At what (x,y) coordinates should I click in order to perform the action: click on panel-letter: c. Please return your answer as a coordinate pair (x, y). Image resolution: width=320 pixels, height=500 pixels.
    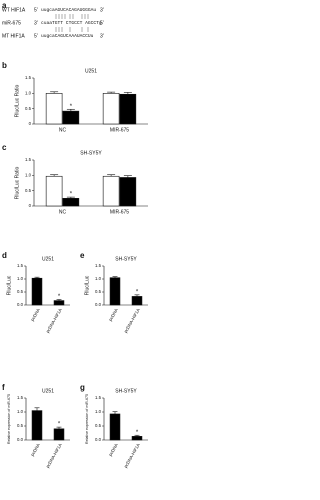
    Looking at the image, I should click on (4, 147).